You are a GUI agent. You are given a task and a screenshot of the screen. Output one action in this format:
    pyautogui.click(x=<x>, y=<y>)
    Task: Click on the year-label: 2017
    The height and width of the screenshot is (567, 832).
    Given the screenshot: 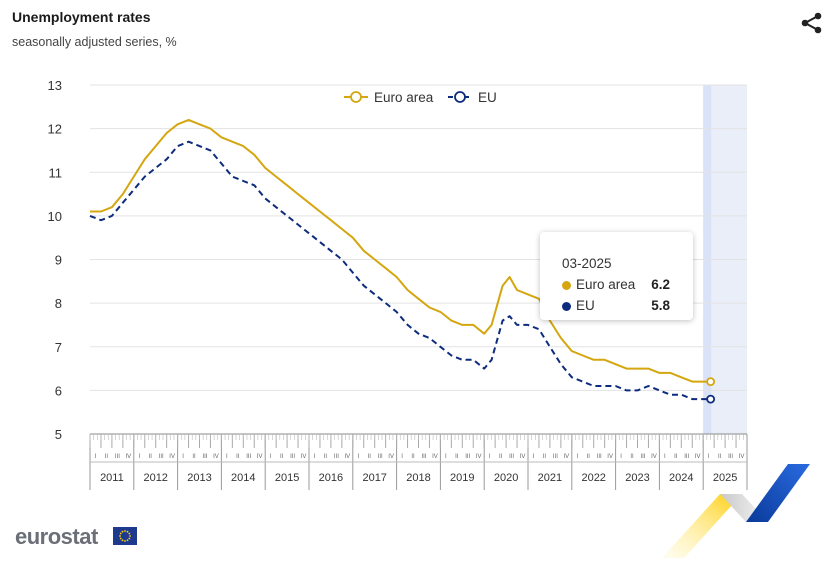 What is the action you would take?
    pyautogui.click(x=374, y=478)
    